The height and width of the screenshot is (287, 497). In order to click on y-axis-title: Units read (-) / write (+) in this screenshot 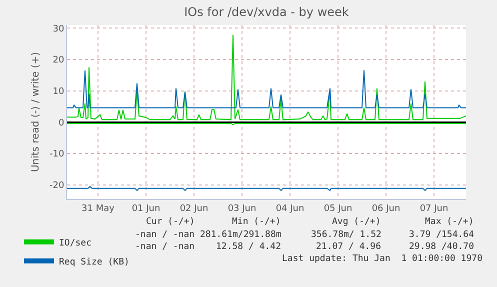, I will do `click(36, 112)`.